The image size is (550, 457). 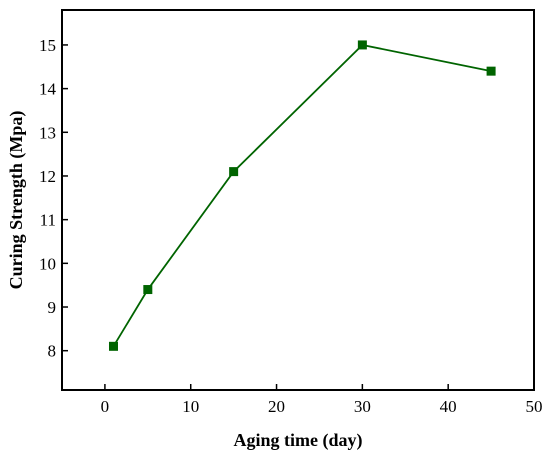 I want to click on y-tick-label: 13, so click(x=47, y=132).